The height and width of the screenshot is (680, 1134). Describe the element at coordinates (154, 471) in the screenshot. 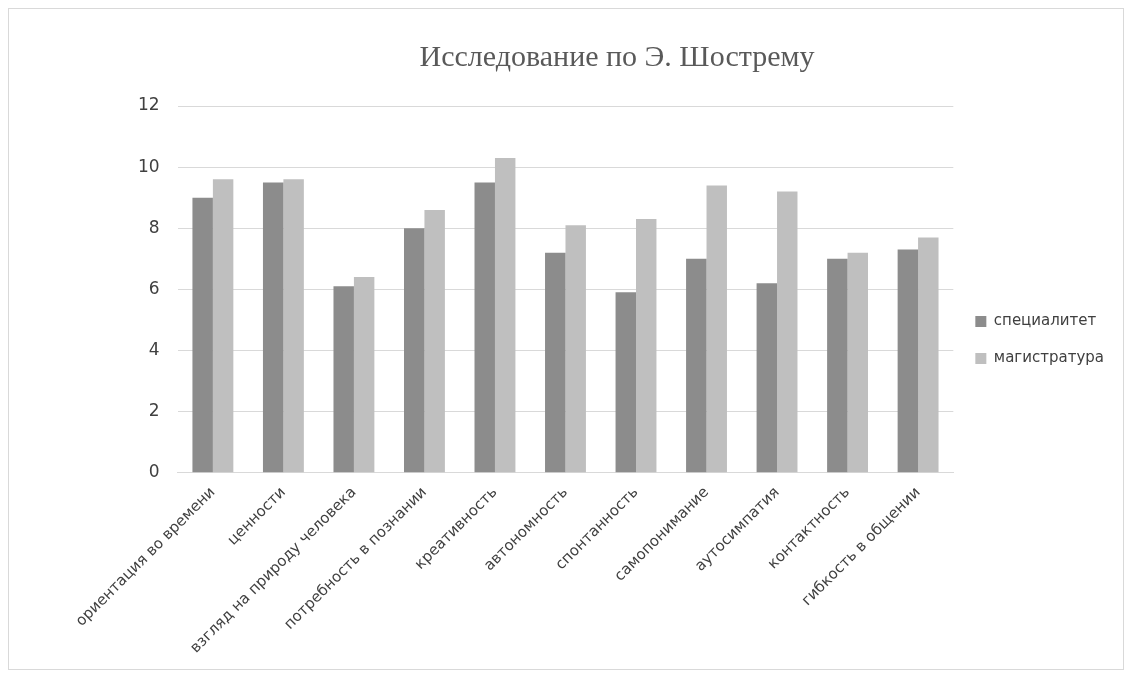

I see `y-tick-label: 0` at that location.